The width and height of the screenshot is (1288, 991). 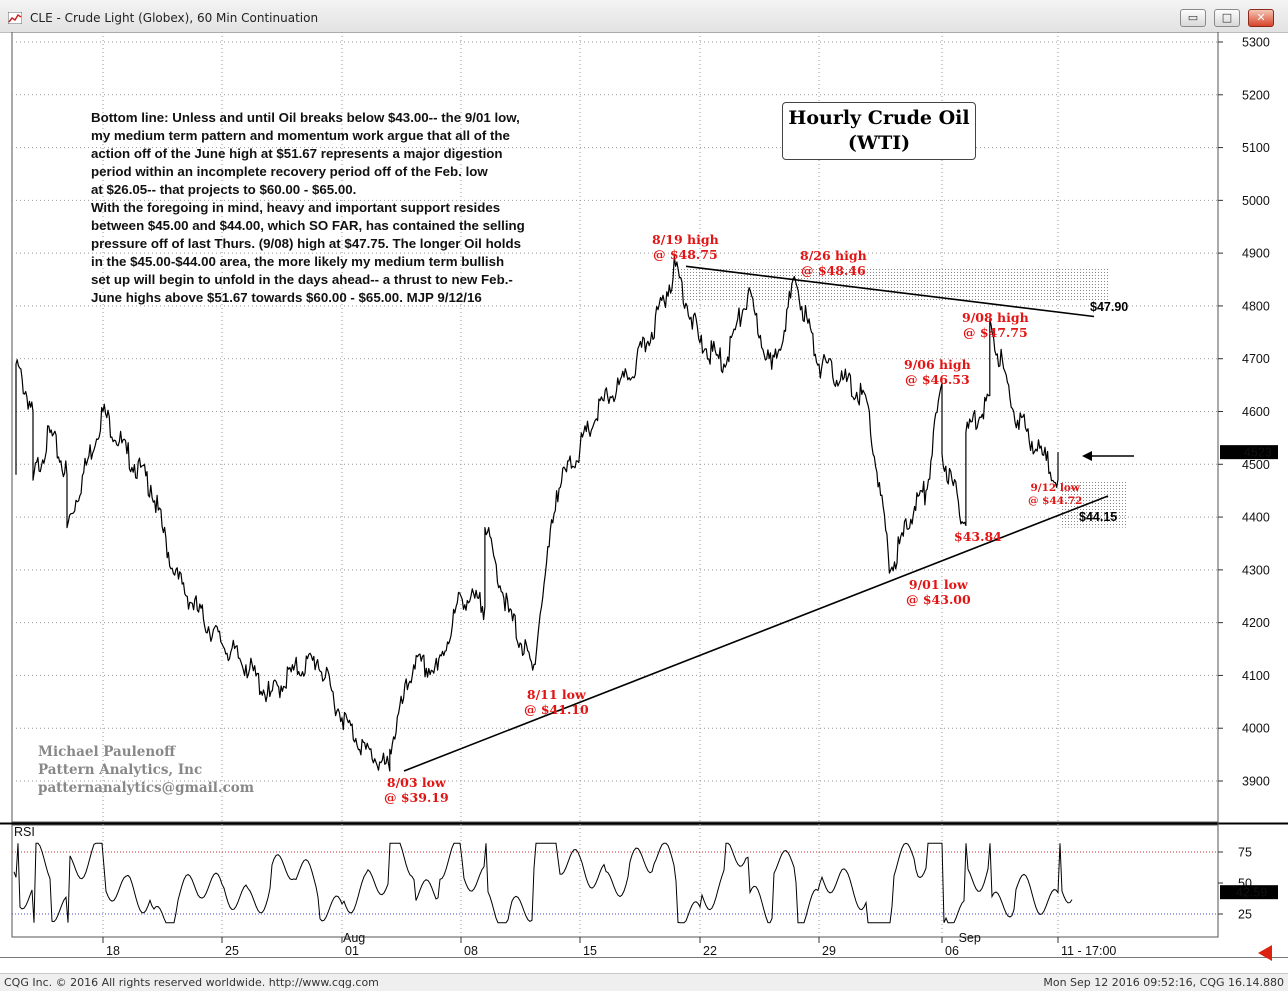 What do you see at coordinates (1256, 359) in the screenshot?
I see `price-tick-label: 4700` at bounding box center [1256, 359].